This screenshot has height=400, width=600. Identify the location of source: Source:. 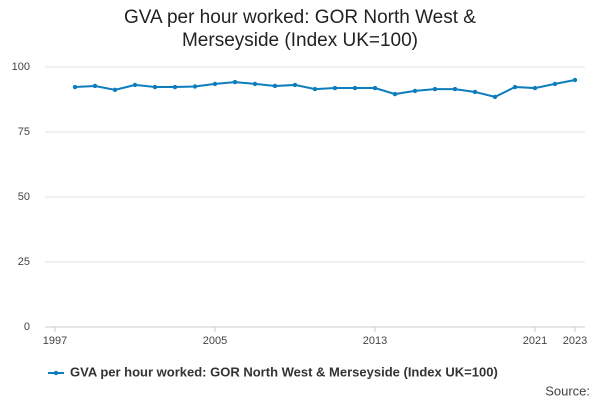
(567, 390).